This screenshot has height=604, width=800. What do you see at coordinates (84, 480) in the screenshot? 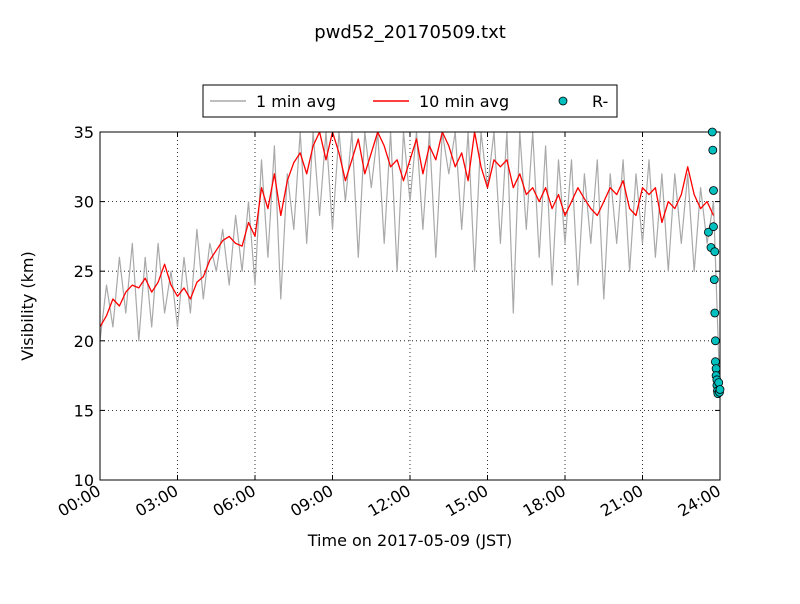
I see `y-tick-label: 10` at bounding box center [84, 480].